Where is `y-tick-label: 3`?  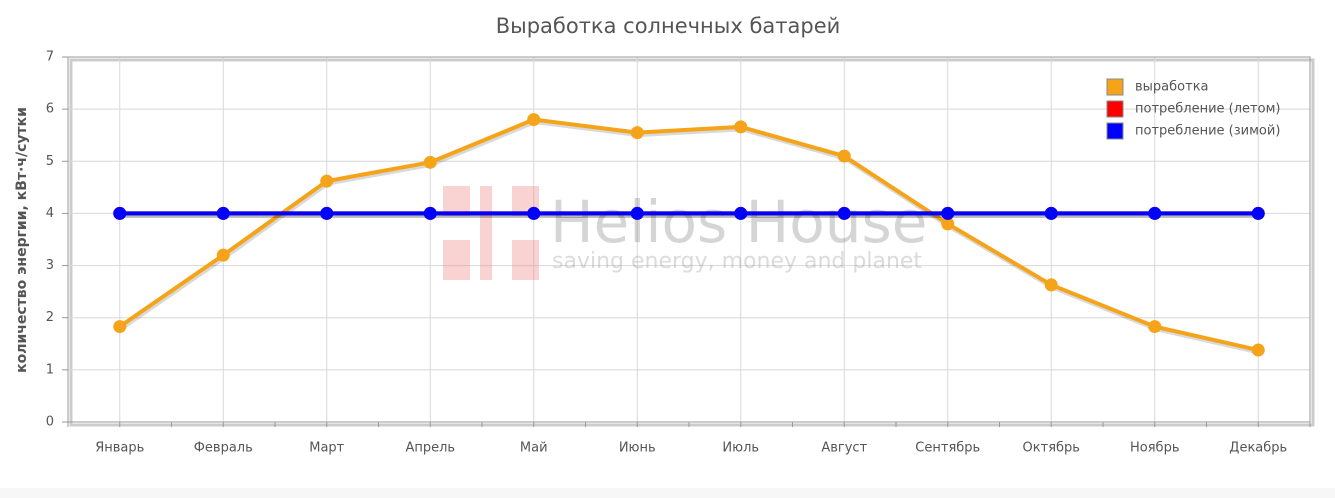 y-tick-label: 3 is located at coordinates (50, 265).